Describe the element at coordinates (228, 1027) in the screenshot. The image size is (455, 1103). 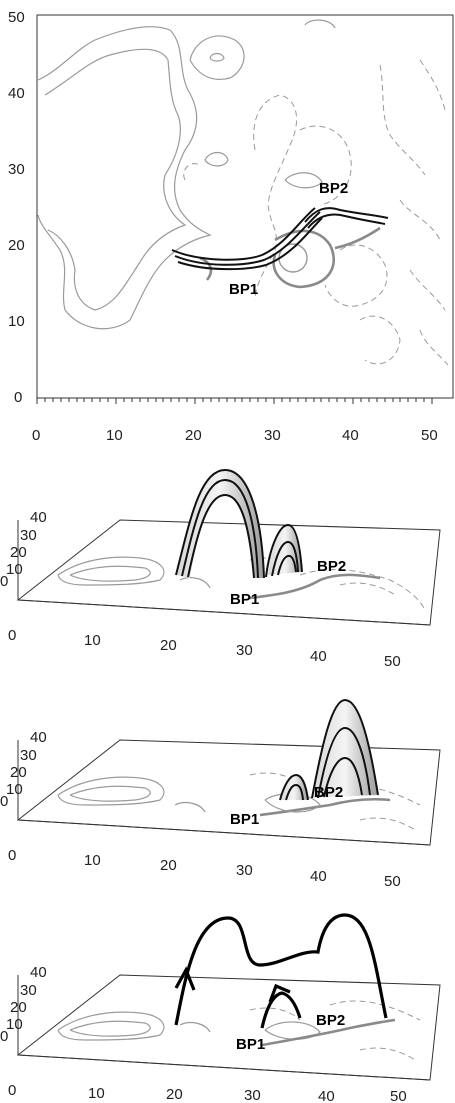
I see `panel-4-plane` at that location.